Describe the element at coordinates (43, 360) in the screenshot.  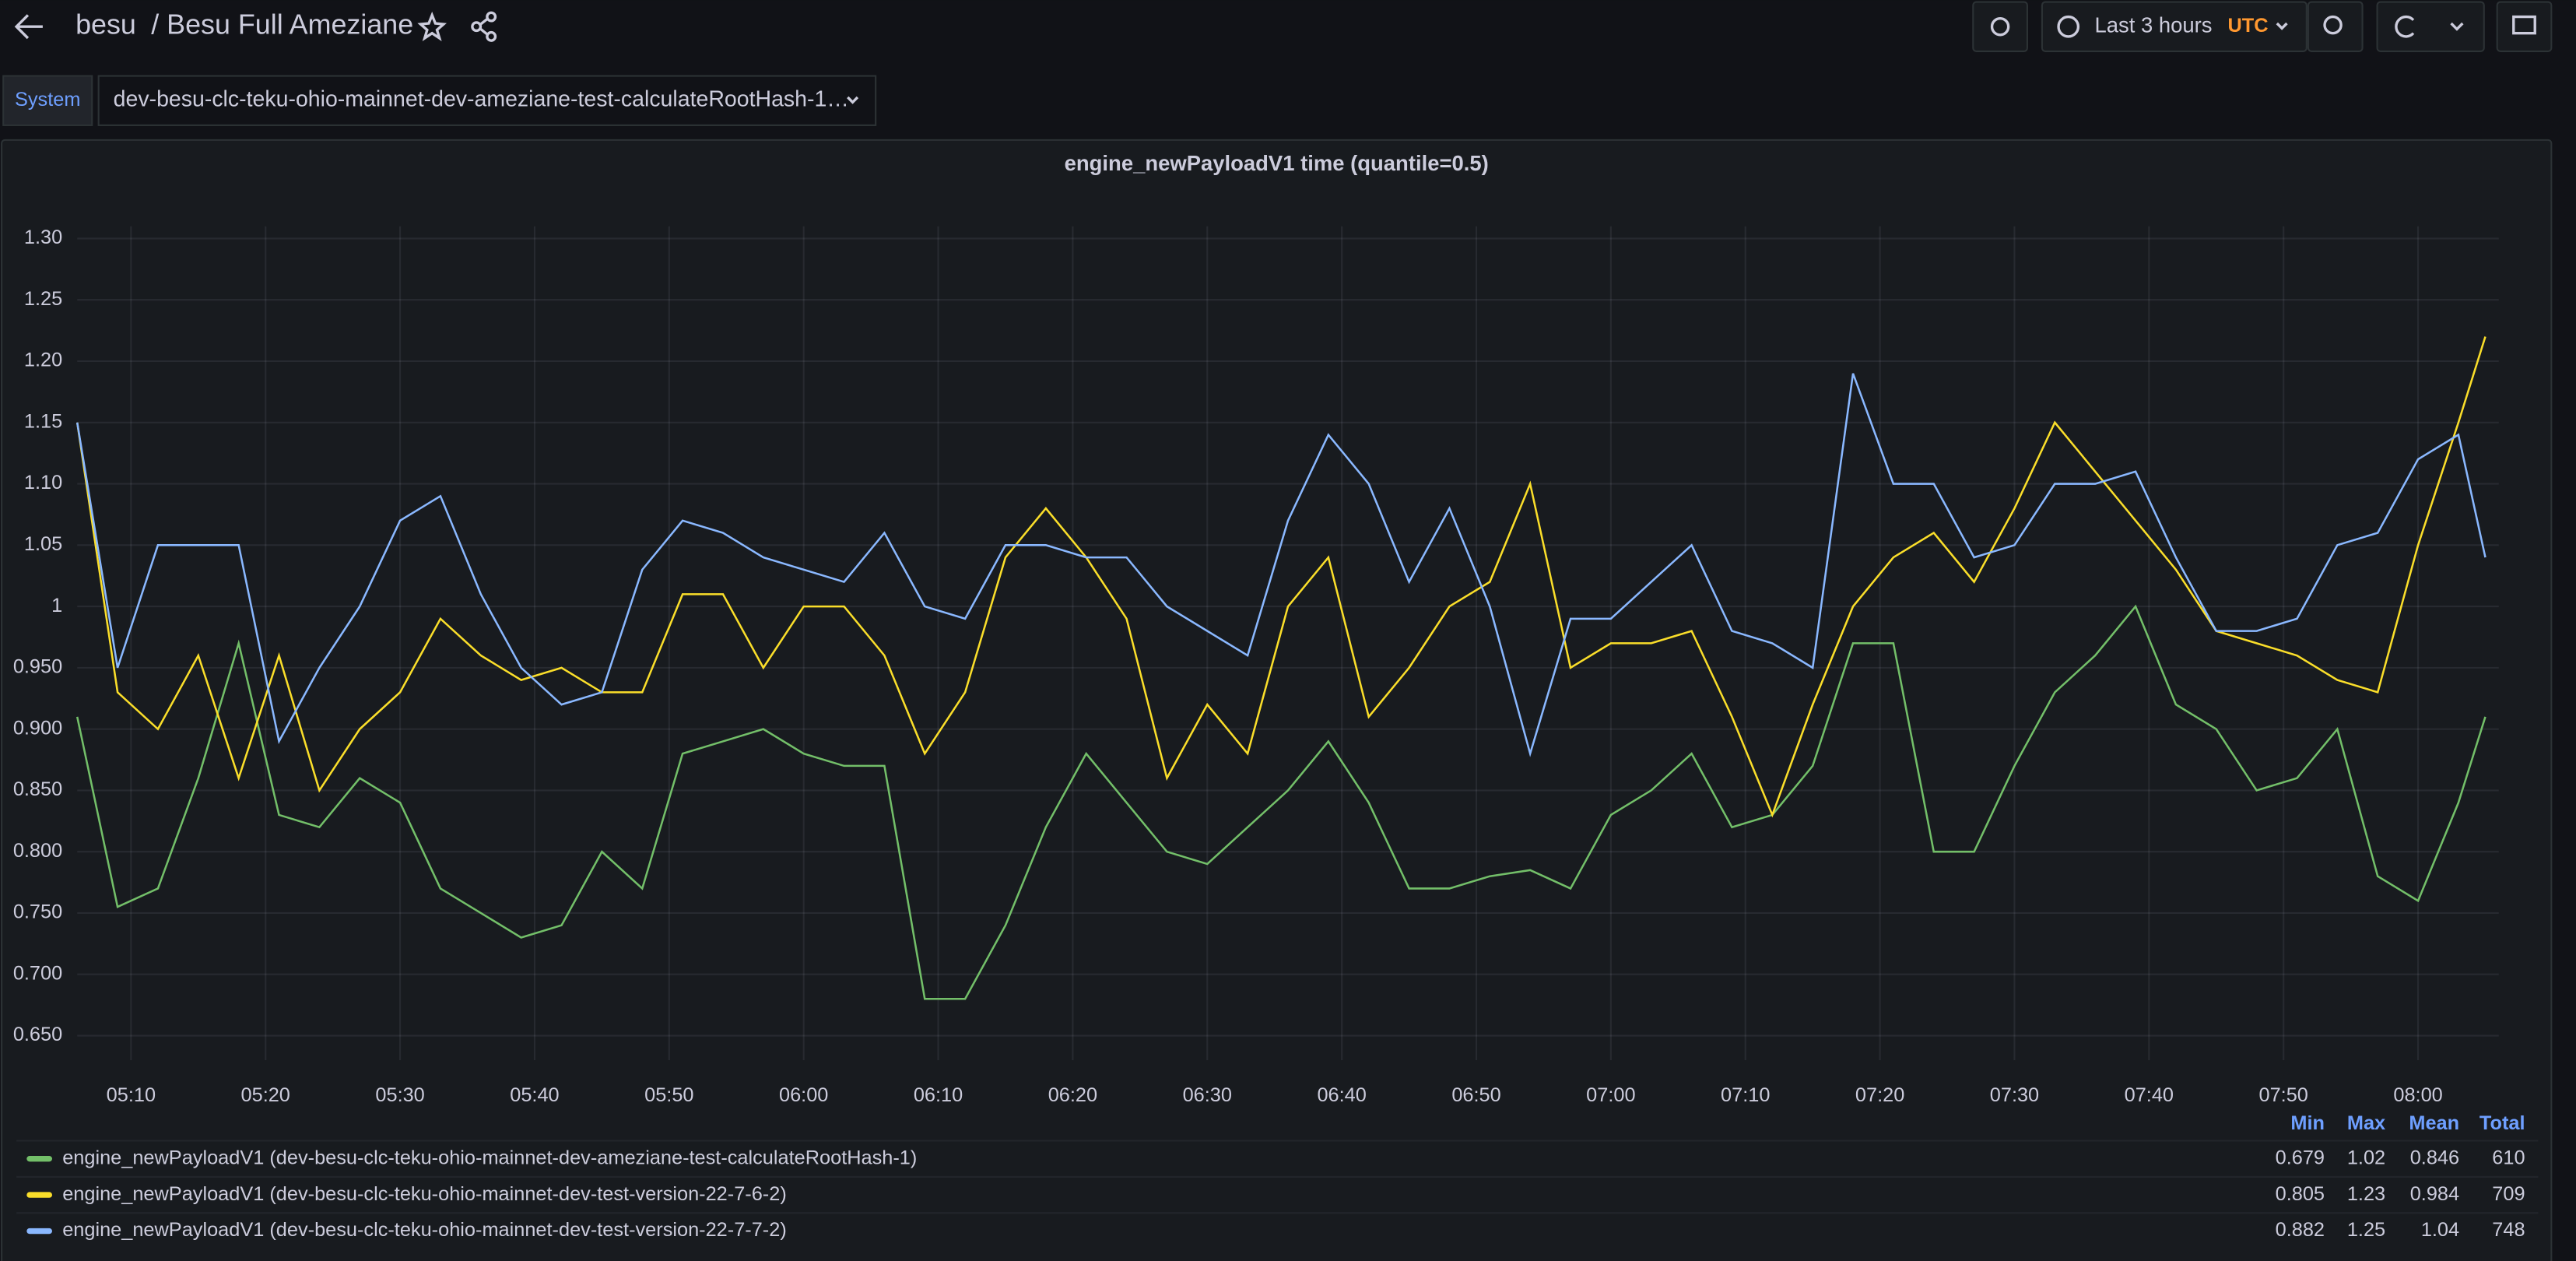
I see `y-tick-label: 1.20` at that location.